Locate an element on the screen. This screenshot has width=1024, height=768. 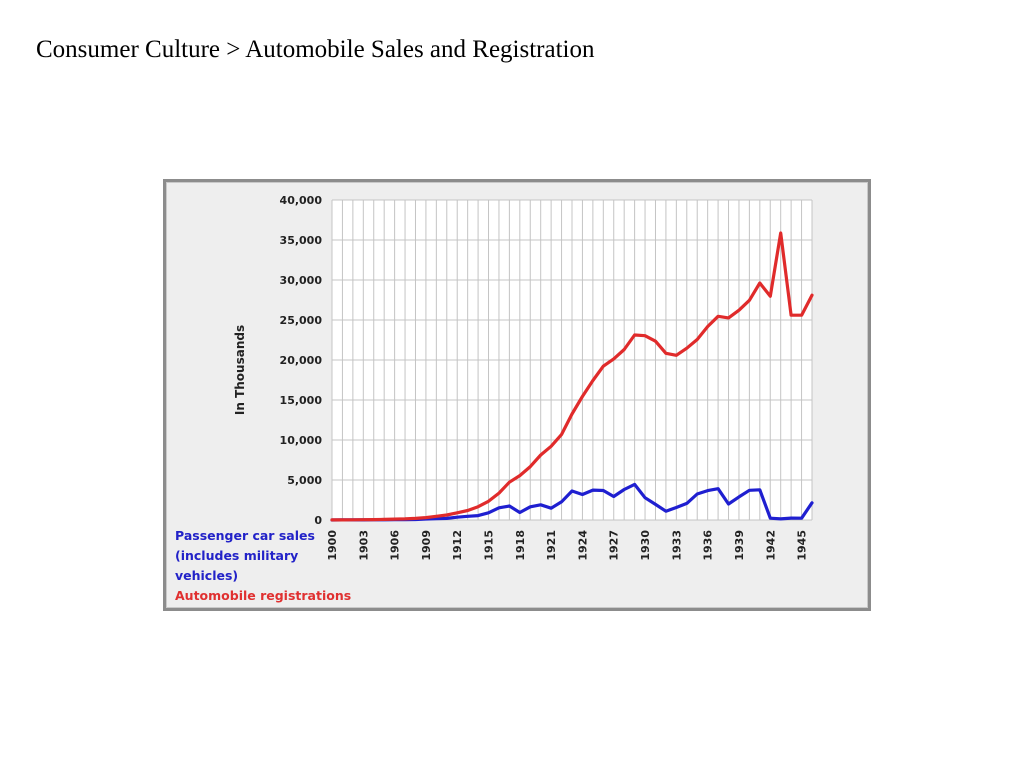
y-tick-label: 30,000 is located at coordinates (301, 280).